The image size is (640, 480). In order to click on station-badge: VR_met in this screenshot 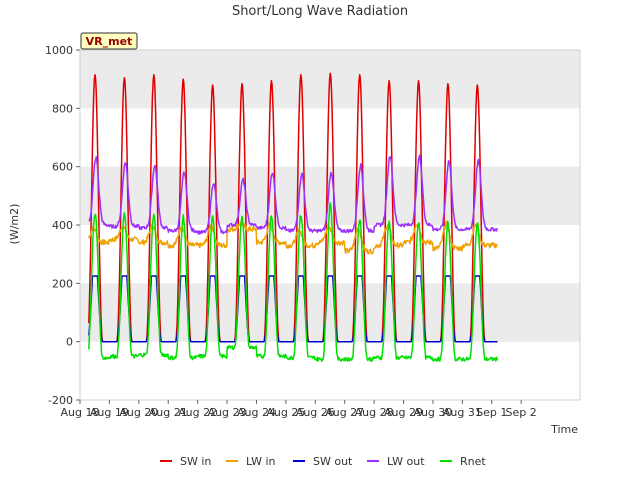, I will do `click(109, 41)`.